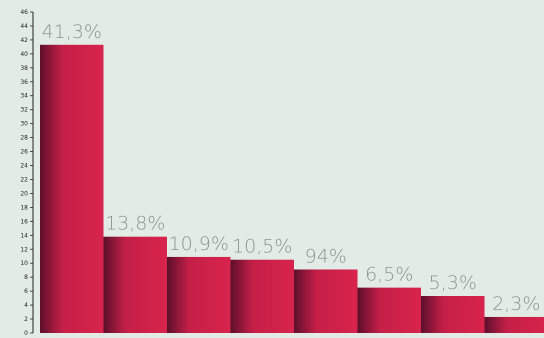 This screenshot has width=544, height=338. I want to click on data-label: 10,5%, so click(262, 247).